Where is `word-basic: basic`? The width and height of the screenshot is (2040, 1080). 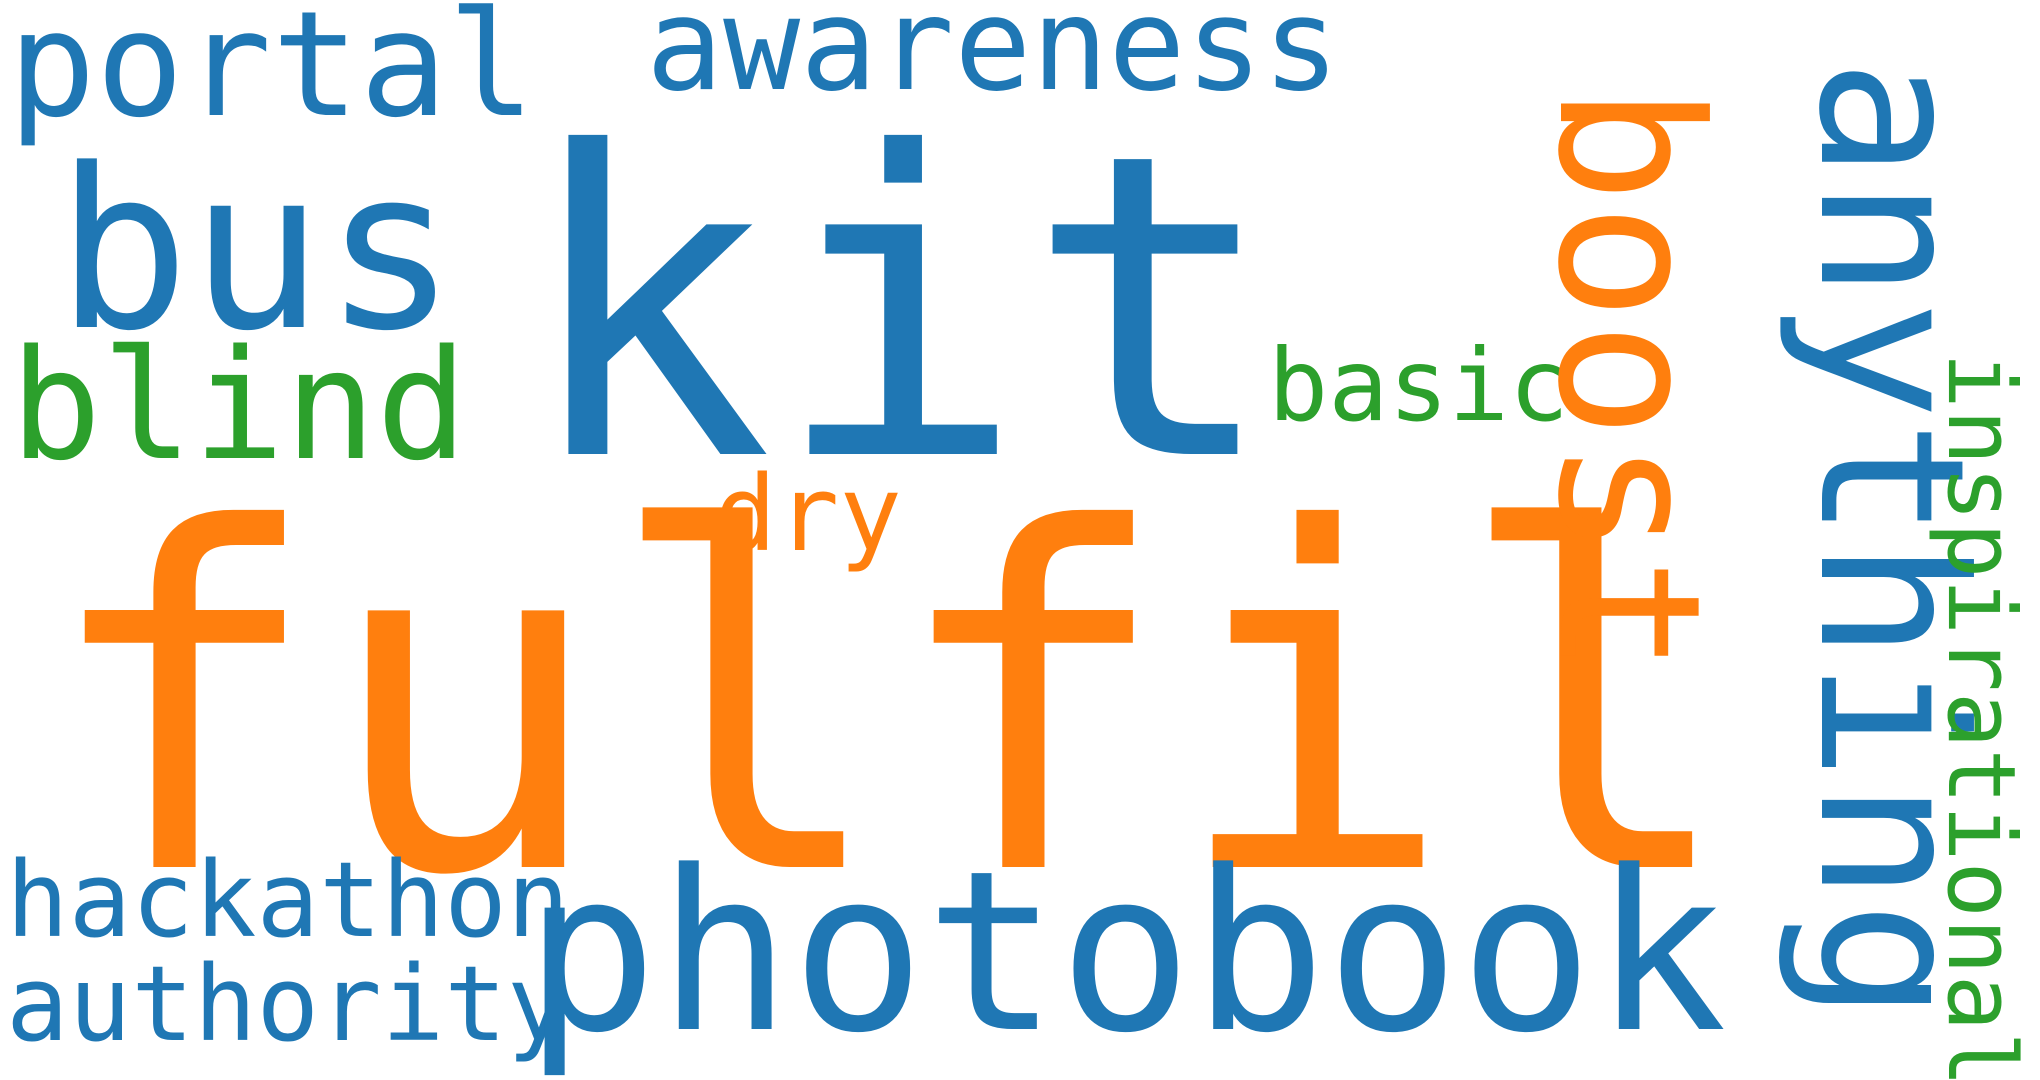
word-basic: basic is located at coordinates (1419, 385).